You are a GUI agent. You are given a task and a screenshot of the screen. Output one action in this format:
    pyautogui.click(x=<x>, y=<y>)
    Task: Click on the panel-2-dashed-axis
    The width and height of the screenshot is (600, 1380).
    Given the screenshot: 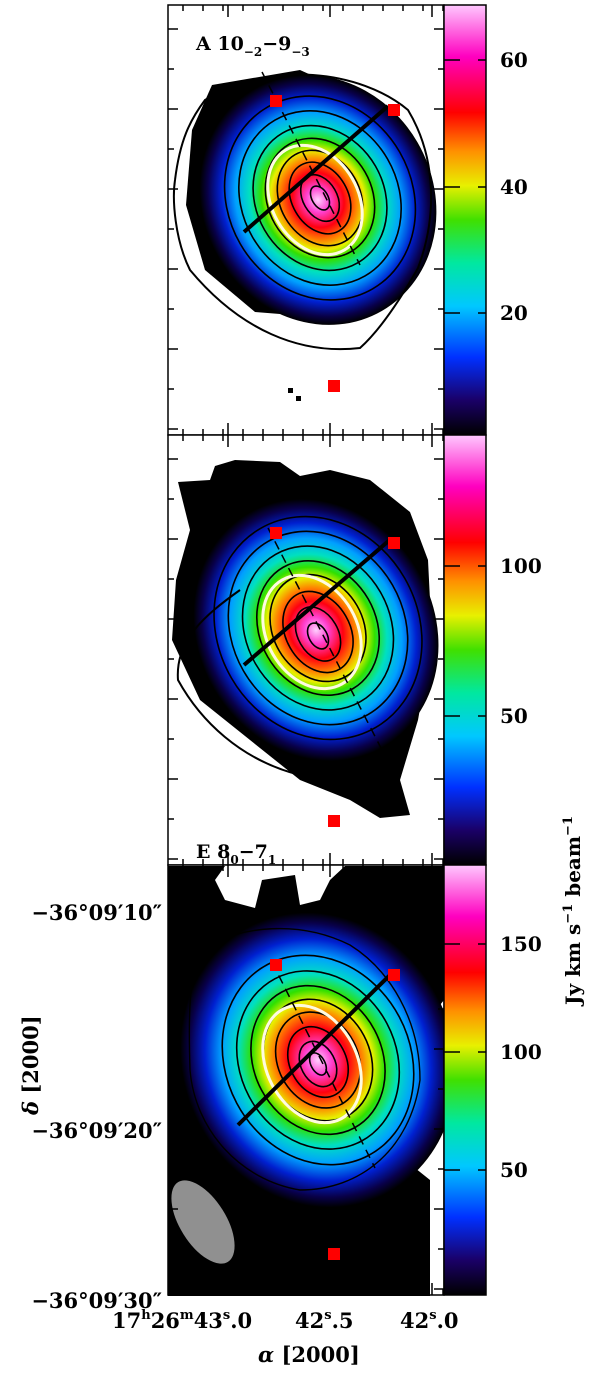 What is the action you would take?
    pyautogui.click(x=325, y=639)
    